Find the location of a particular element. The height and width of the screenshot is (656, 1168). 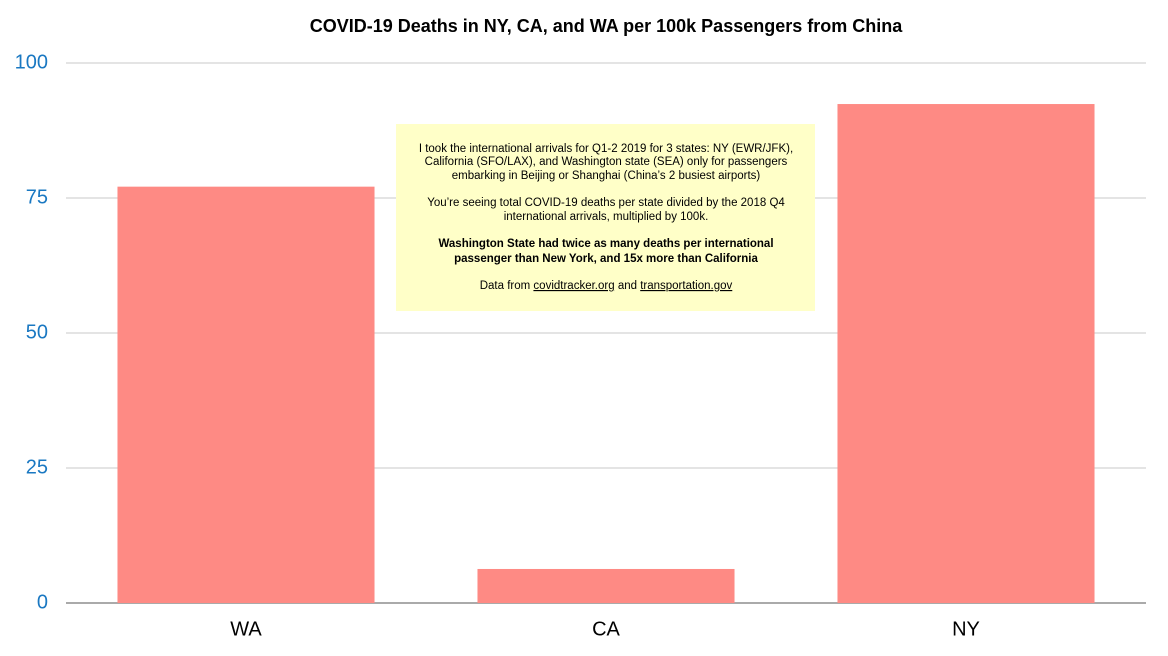

y-tick-label: 0 is located at coordinates (42, 602).